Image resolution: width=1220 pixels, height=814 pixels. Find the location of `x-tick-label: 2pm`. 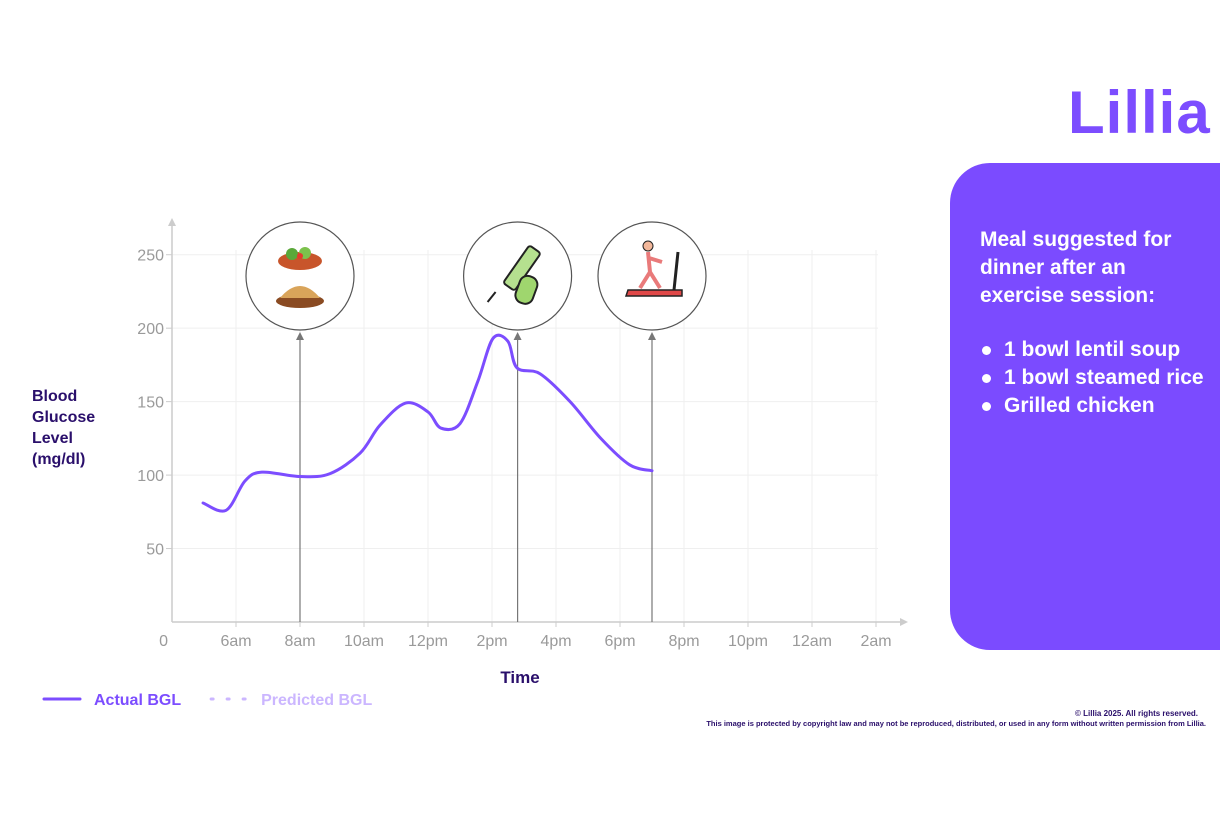

x-tick-label: 2pm is located at coordinates (491, 641).